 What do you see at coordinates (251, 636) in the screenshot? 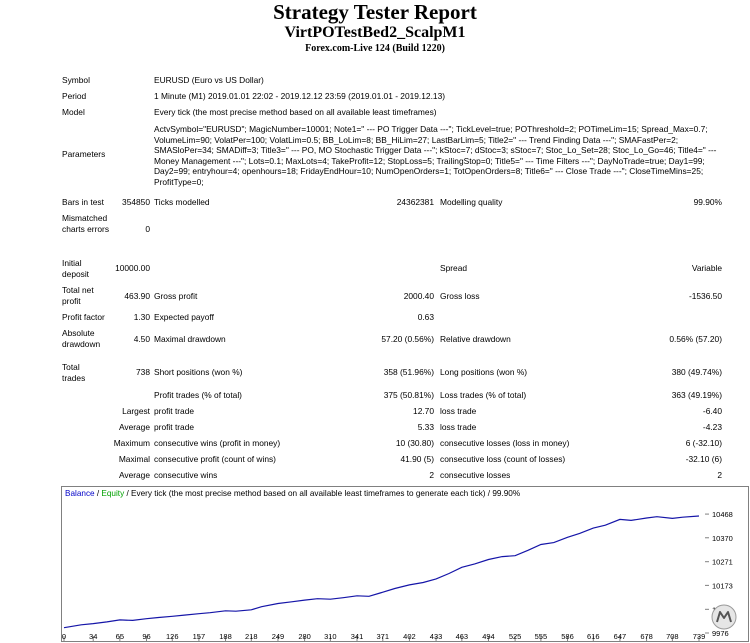
I see `x-tick-label: 218` at bounding box center [251, 636].